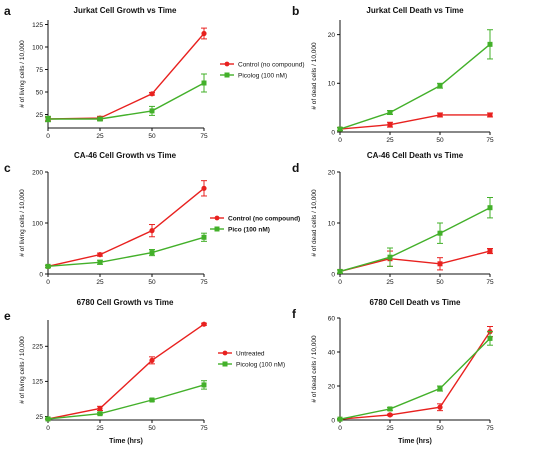 Image resolution: width=550 pixels, height=452 pixels. Describe the element at coordinates (249, 229) in the screenshot. I see `legend-label: Pico (100 nM)` at that location.